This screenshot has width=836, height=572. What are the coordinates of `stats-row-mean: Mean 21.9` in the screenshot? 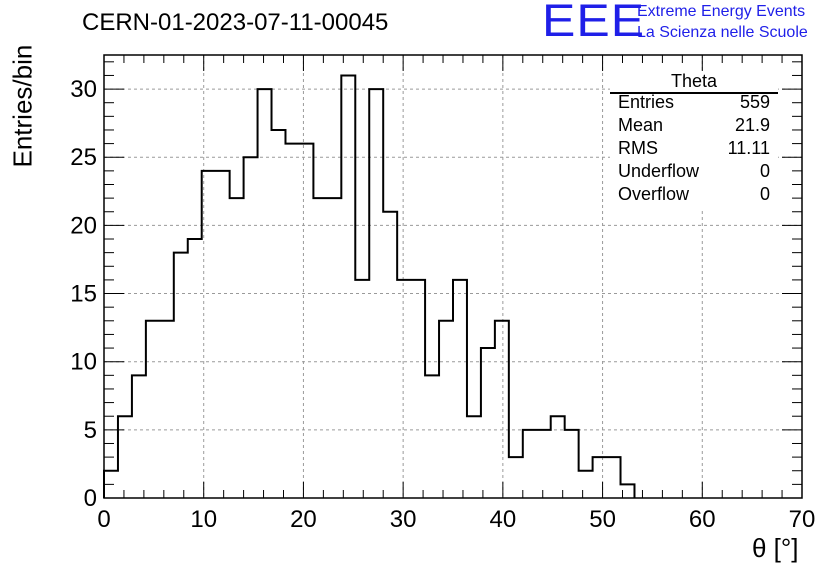 It's located at (694, 126).